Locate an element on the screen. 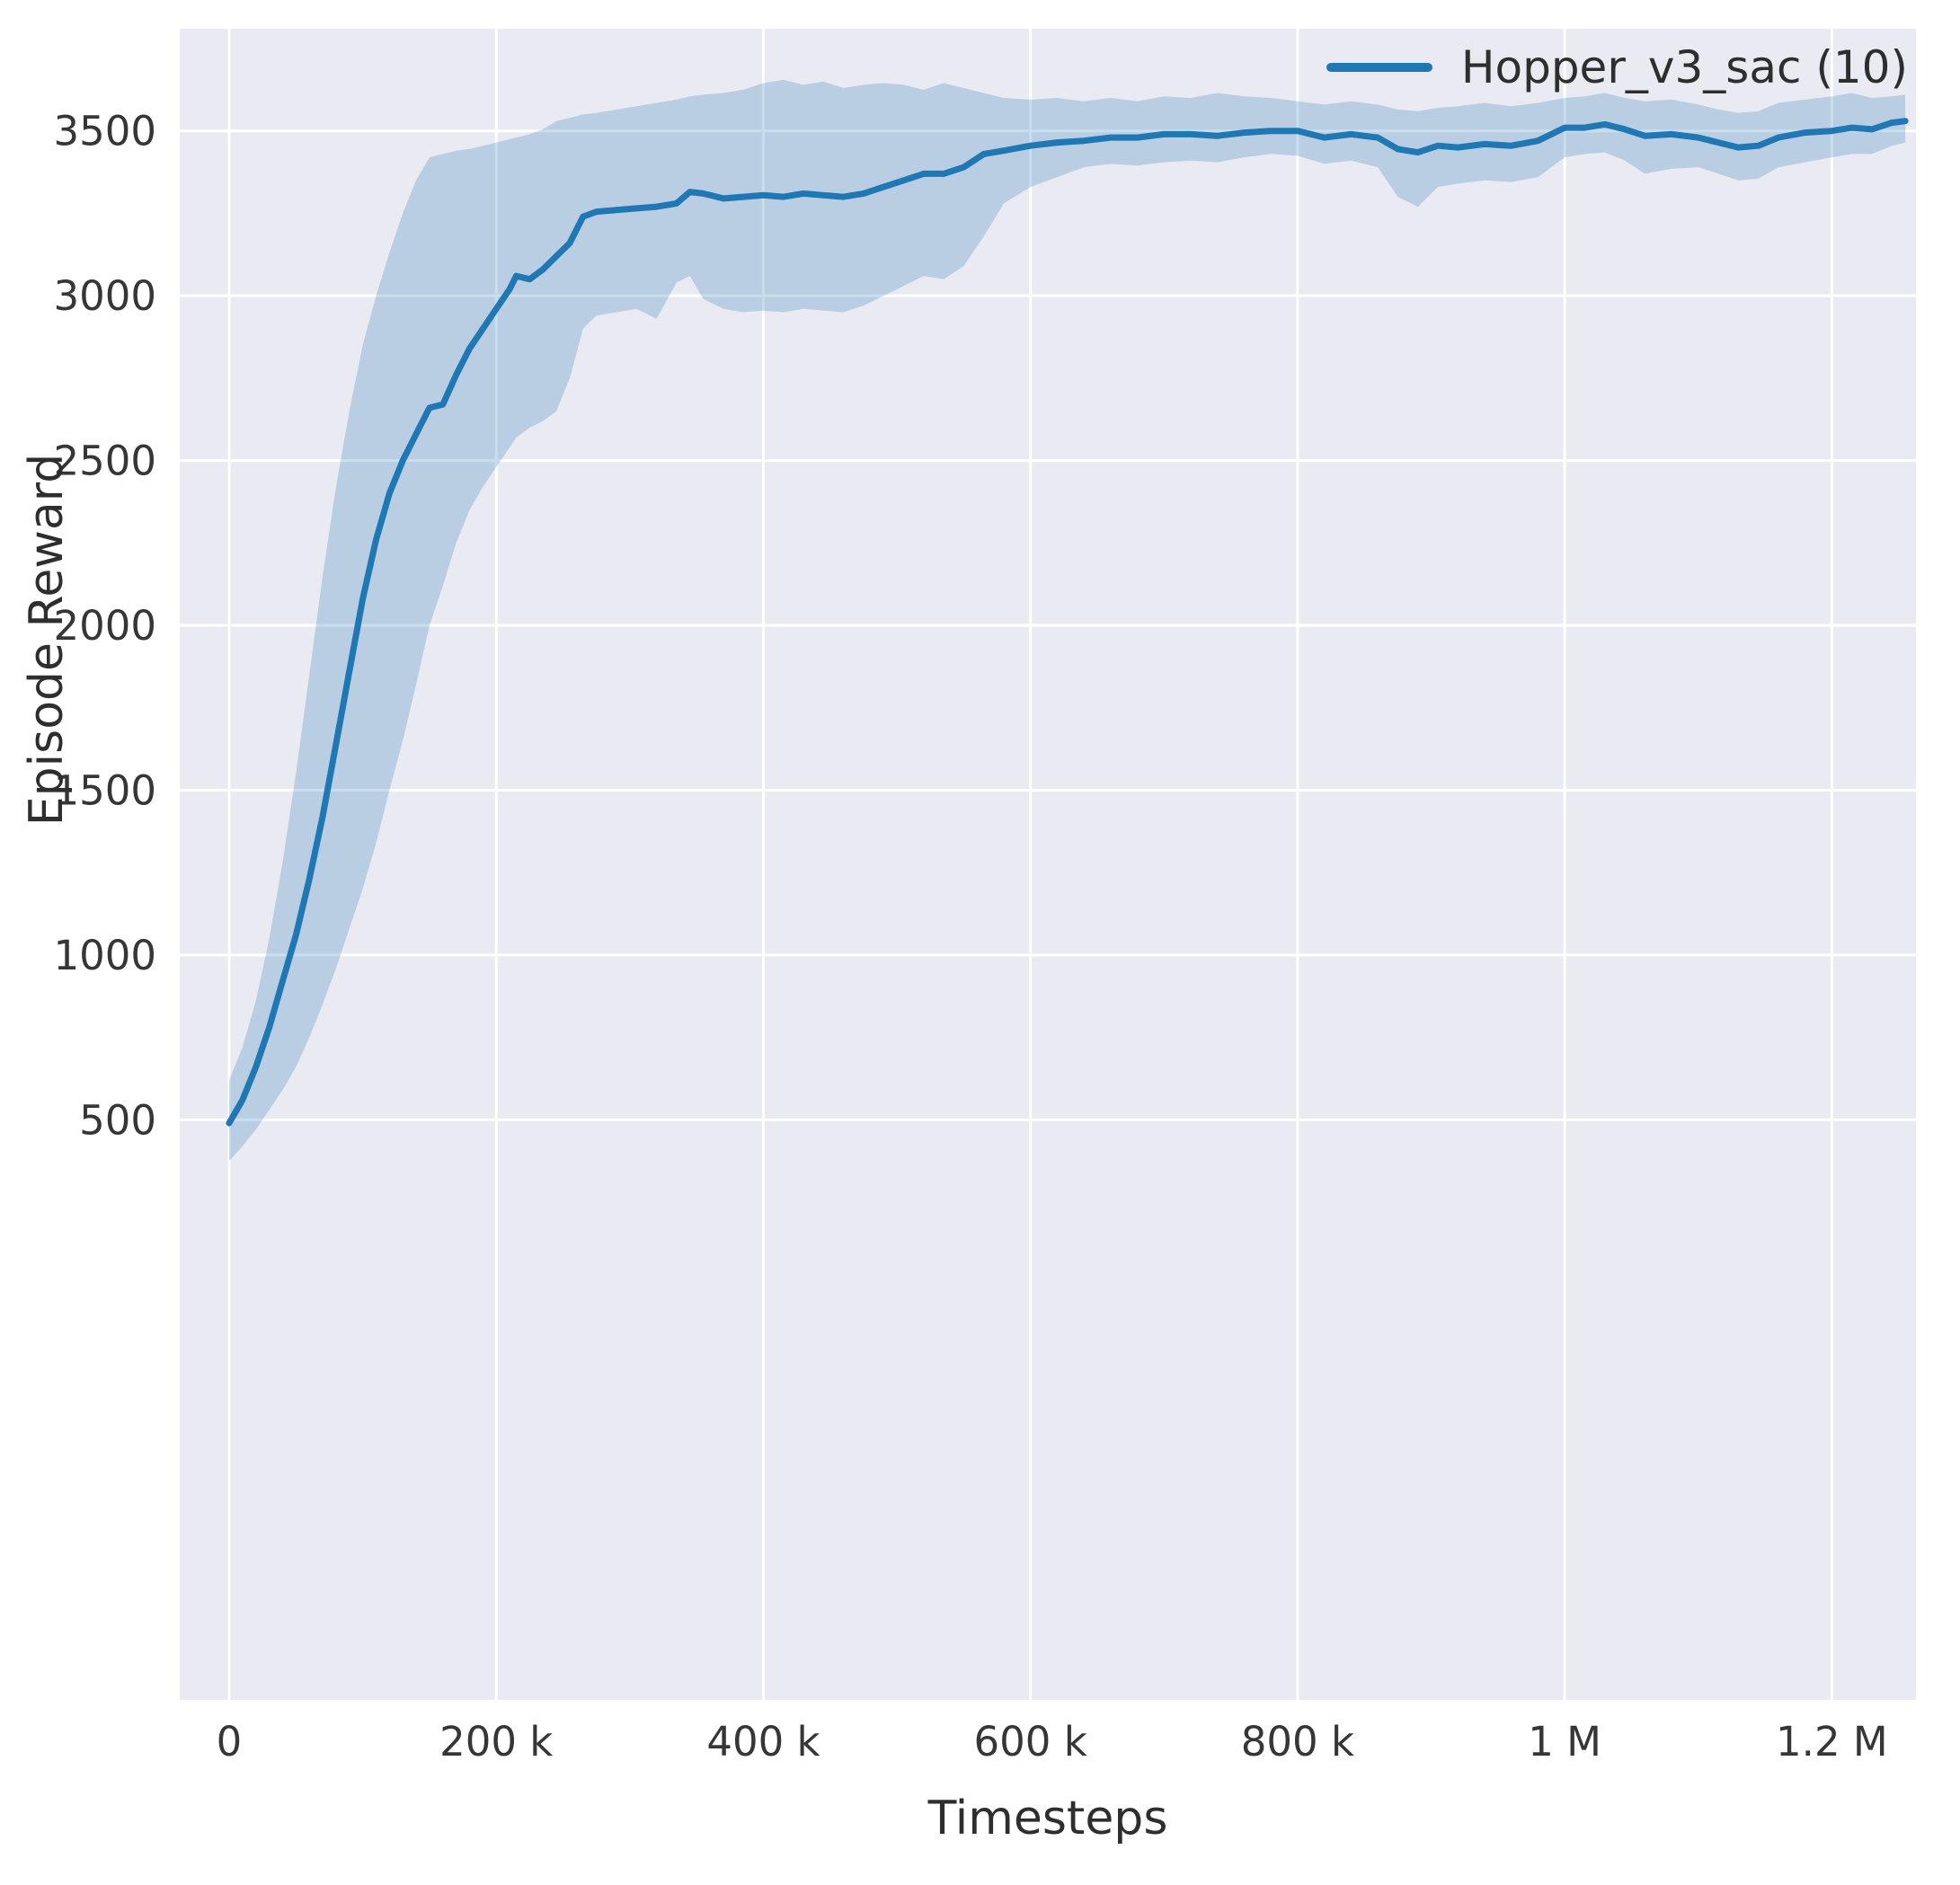 The width and height of the screenshot is (1960, 1885). y-tick-label: 3500 is located at coordinates (105, 131).